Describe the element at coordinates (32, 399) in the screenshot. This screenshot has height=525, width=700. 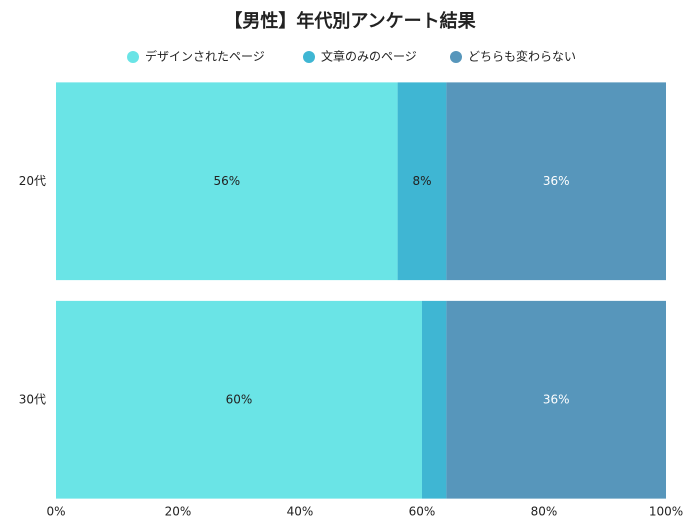
I see `y-tick-label: 30代` at that location.